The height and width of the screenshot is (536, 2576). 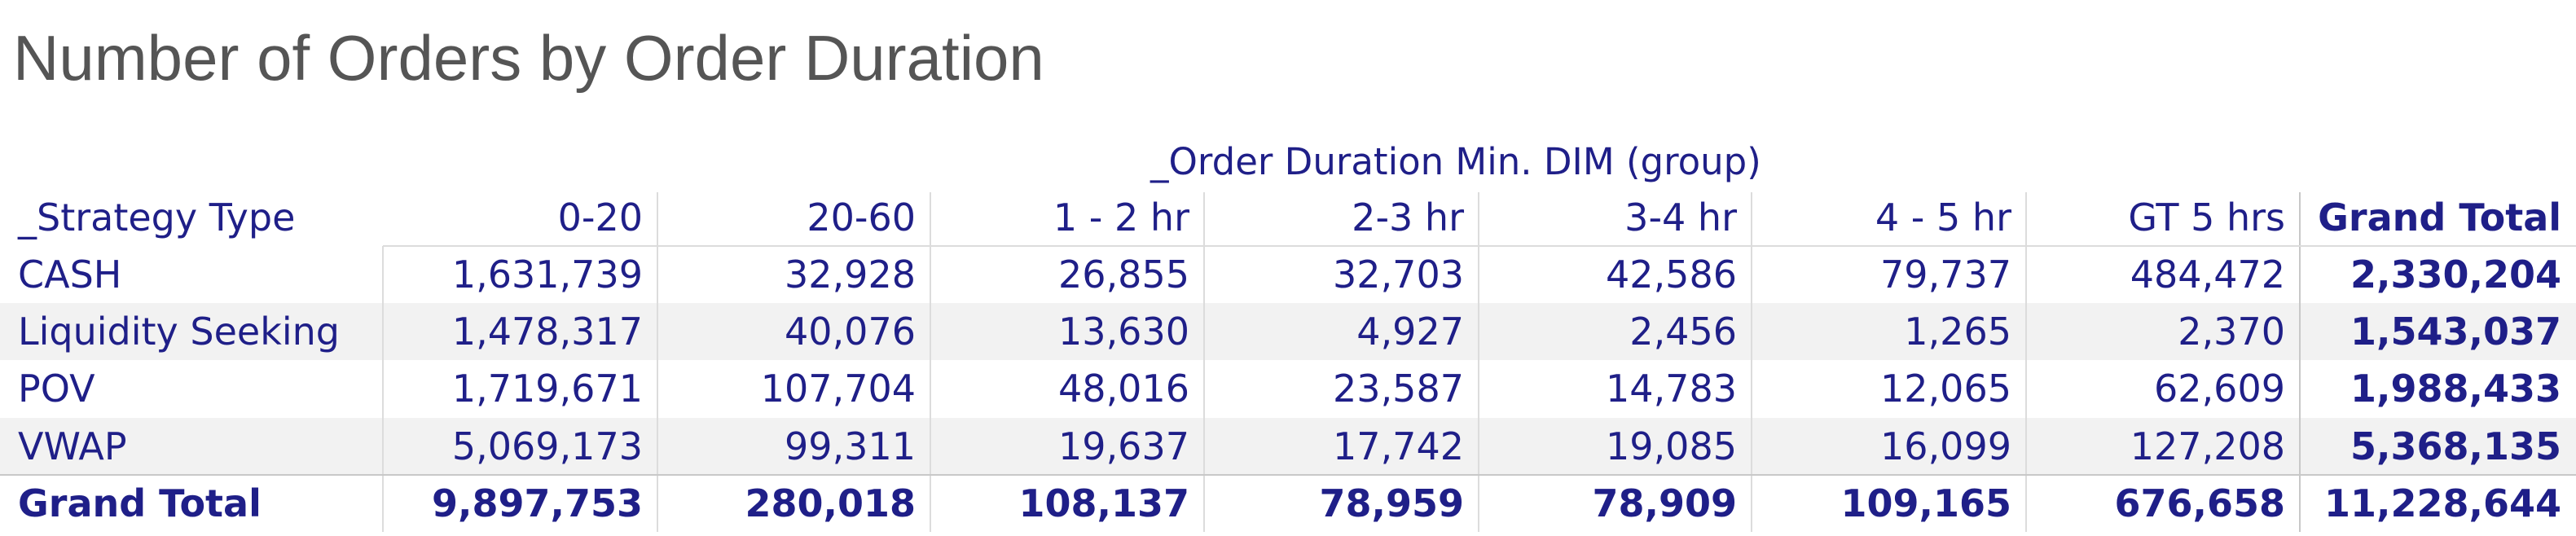 I want to click on table-cell: 5,069,173, so click(x=547, y=446).